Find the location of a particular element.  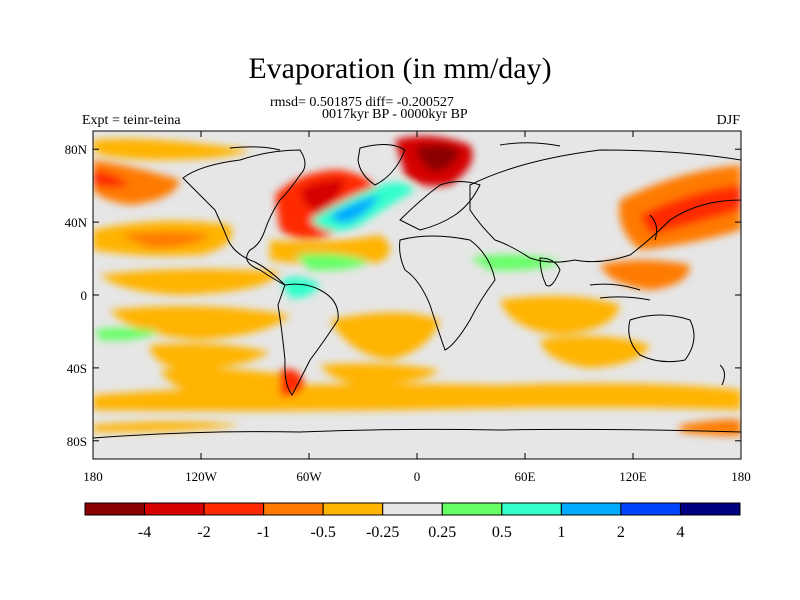

y-tick-label: 40N is located at coordinates (76, 222).